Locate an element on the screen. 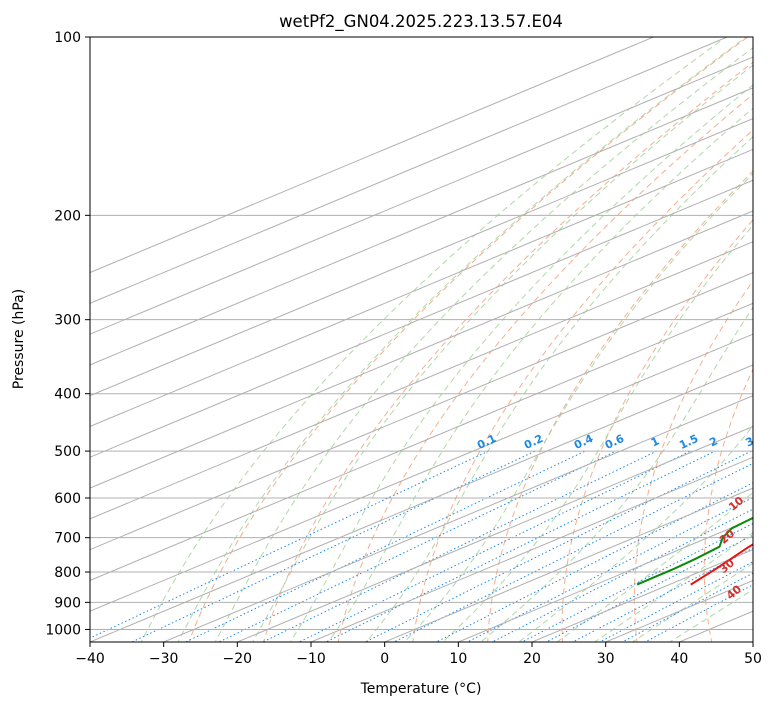  mixing-ratio-label: 0.6 is located at coordinates (614, 442).